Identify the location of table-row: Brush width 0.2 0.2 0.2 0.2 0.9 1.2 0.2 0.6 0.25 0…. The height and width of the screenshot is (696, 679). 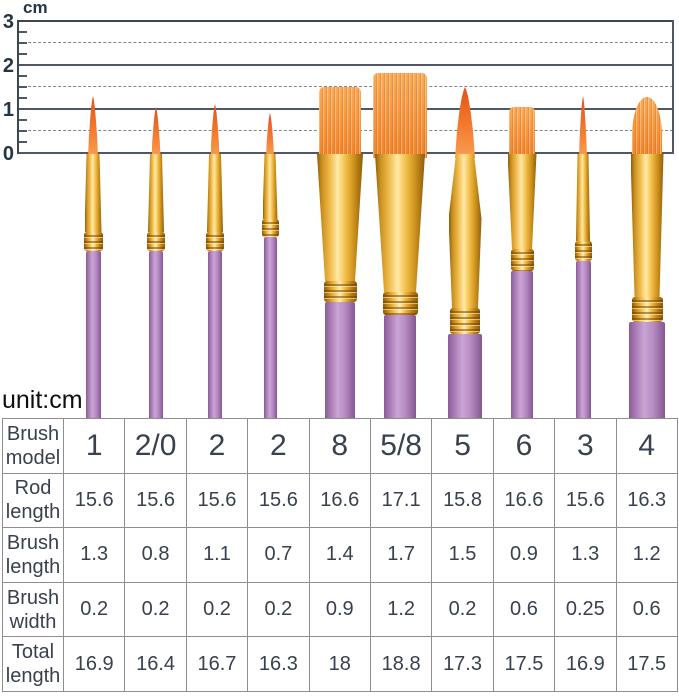
(340, 609).